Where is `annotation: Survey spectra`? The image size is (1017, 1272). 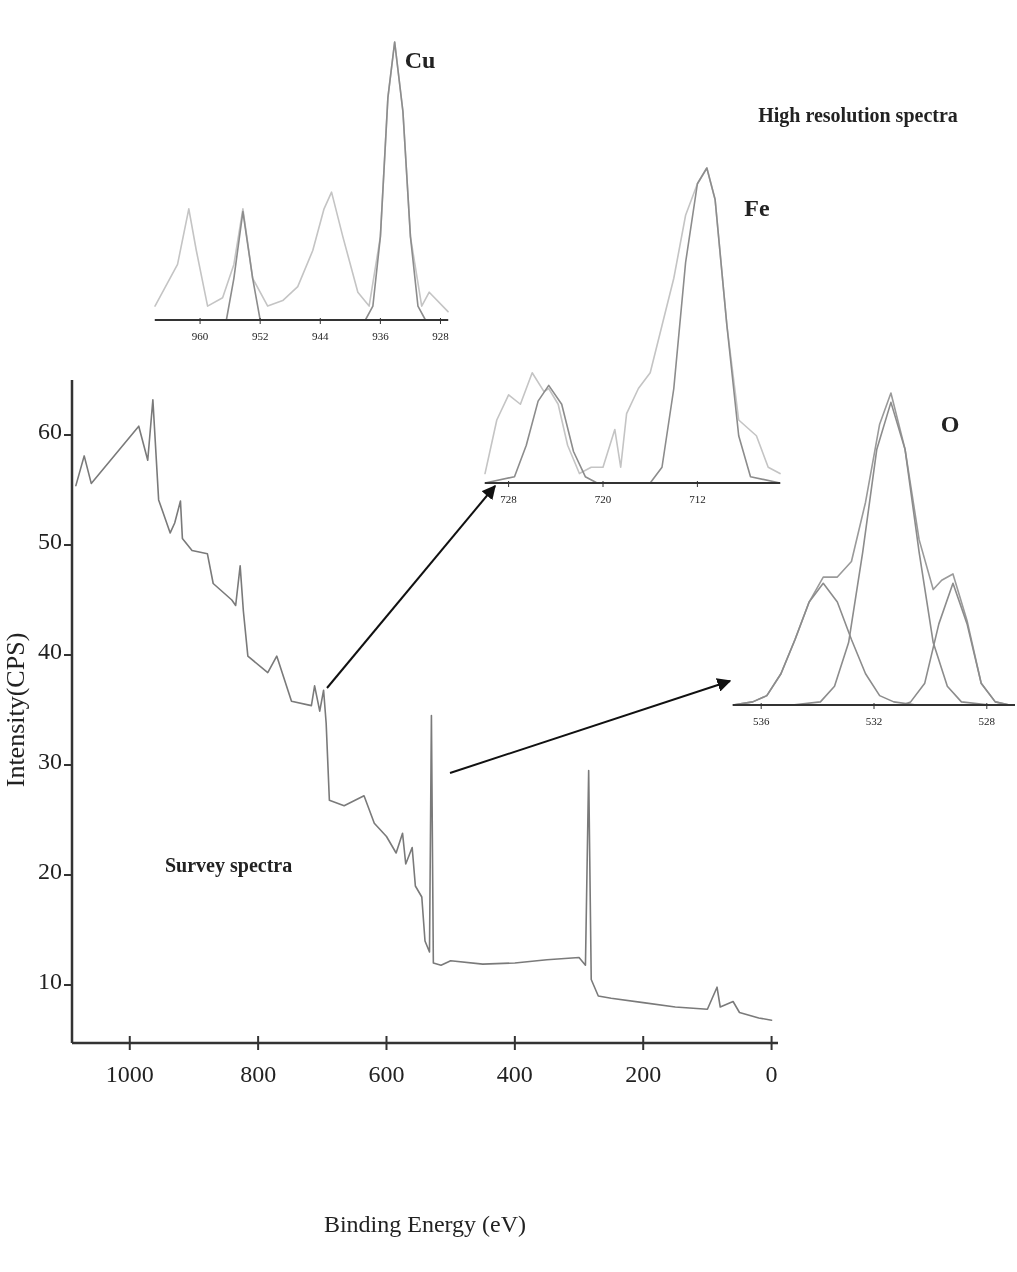 annotation: Survey spectra is located at coordinates (229, 865).